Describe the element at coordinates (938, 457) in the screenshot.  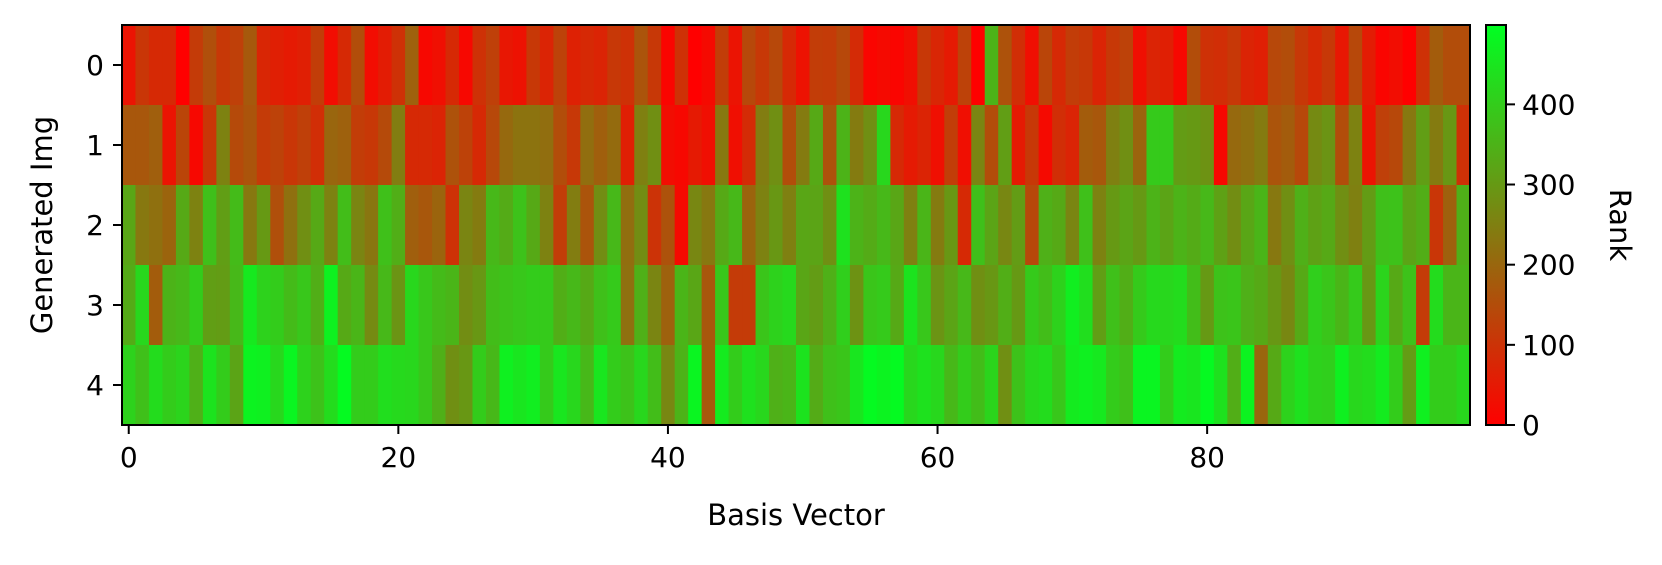
I see `x-tick-label: 60` at that location.